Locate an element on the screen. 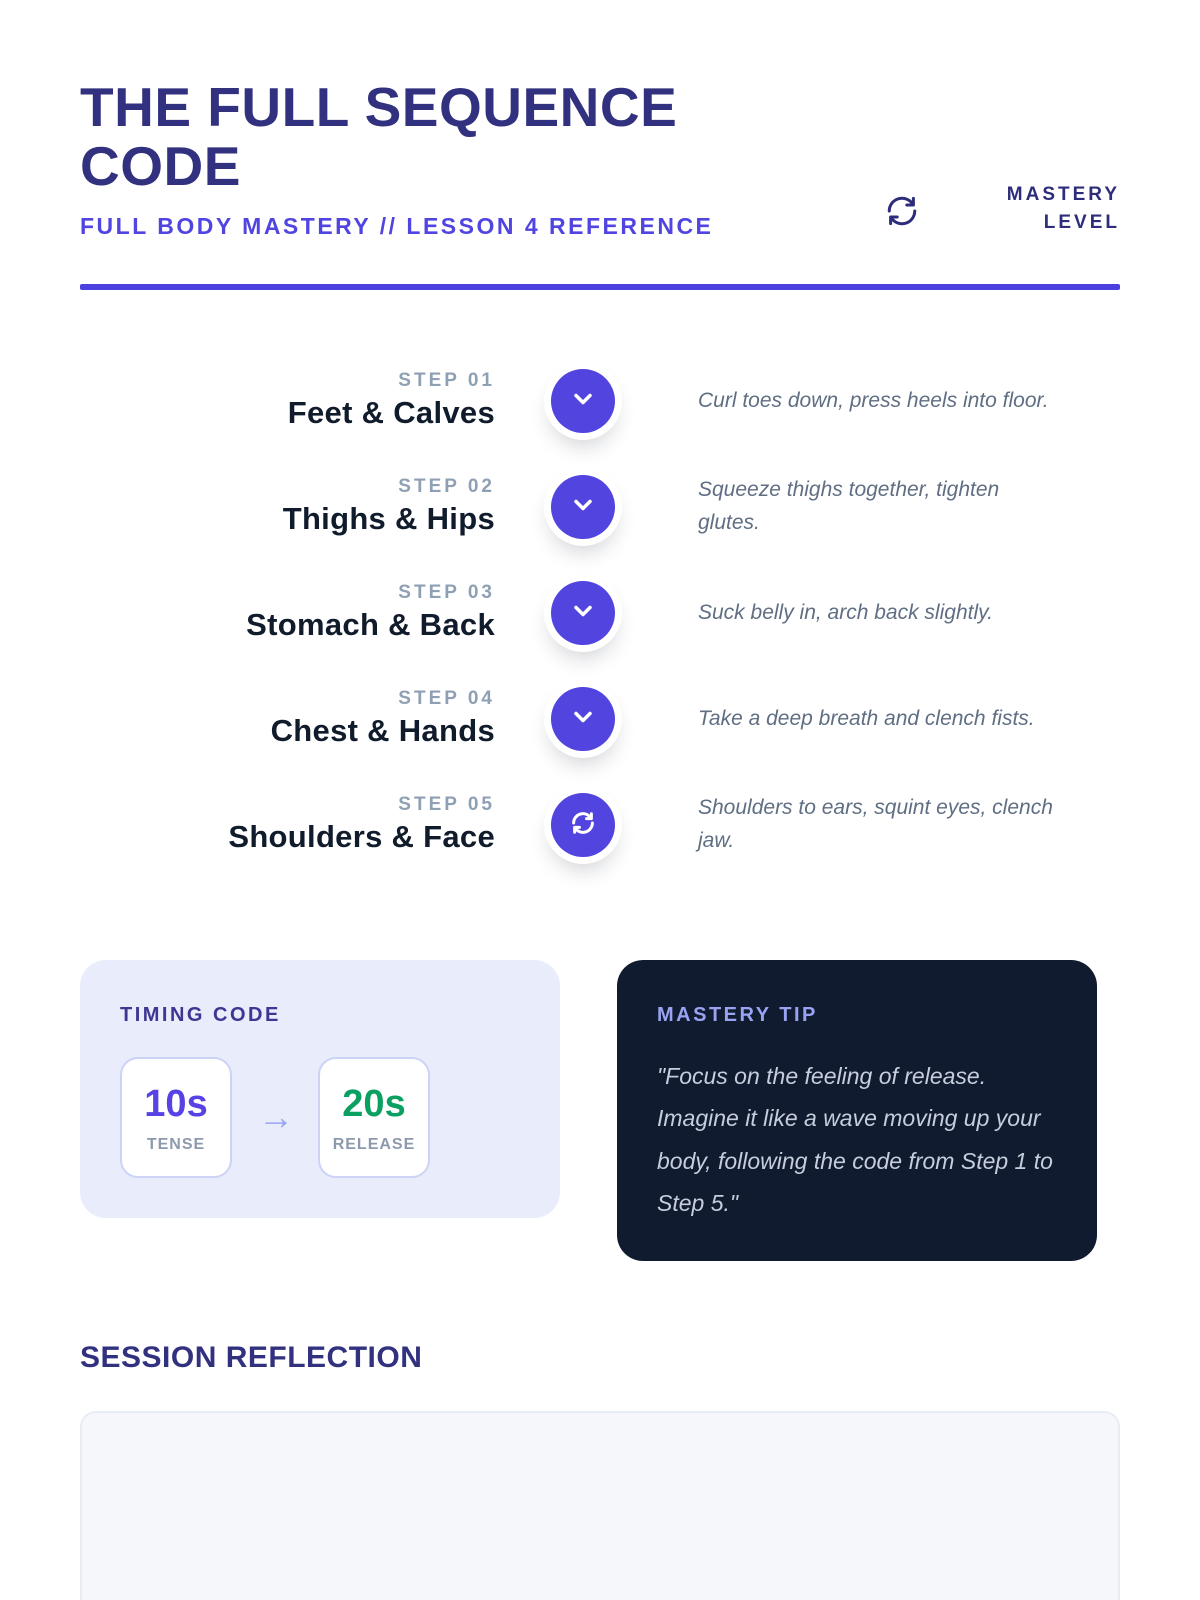 This screenshot has width=1200, height=1600. step-label: STEP 05 is located at coordinates (446, 805).